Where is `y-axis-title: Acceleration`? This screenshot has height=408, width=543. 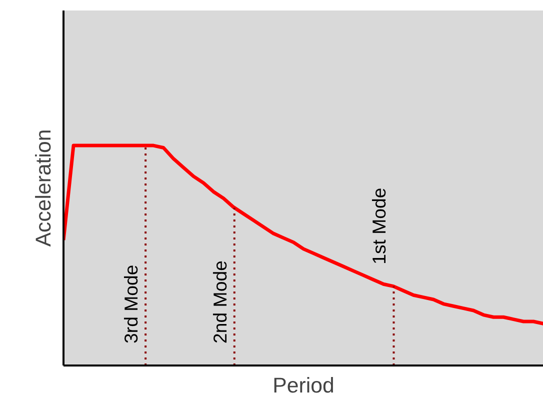 y-axis-title: Acceleration is located at coordinates (44, 188).